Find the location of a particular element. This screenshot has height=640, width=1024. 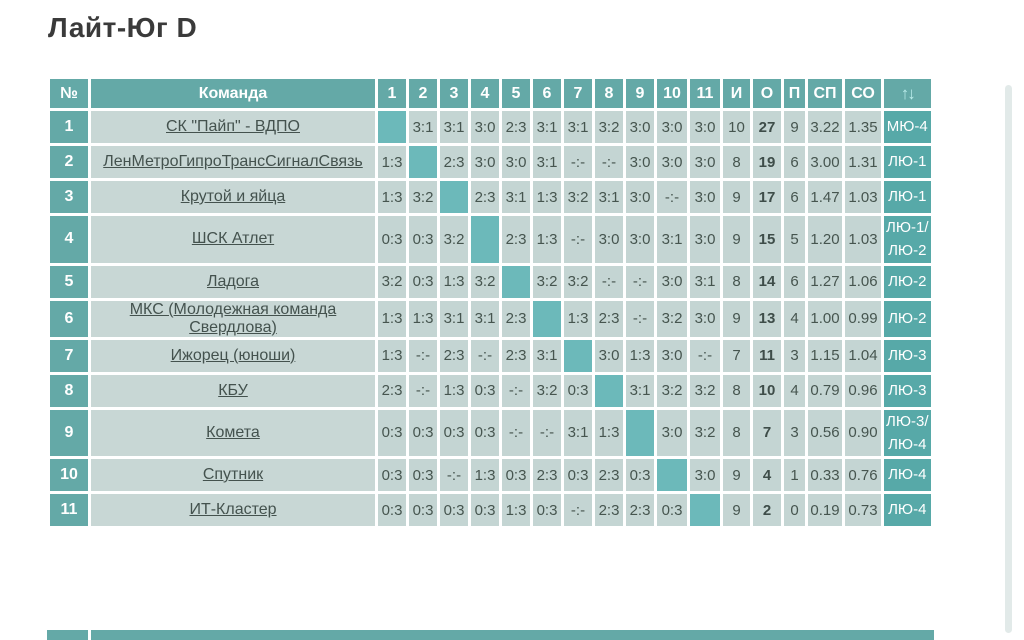

points-cell: 17 is located at coordinates (767, 197).